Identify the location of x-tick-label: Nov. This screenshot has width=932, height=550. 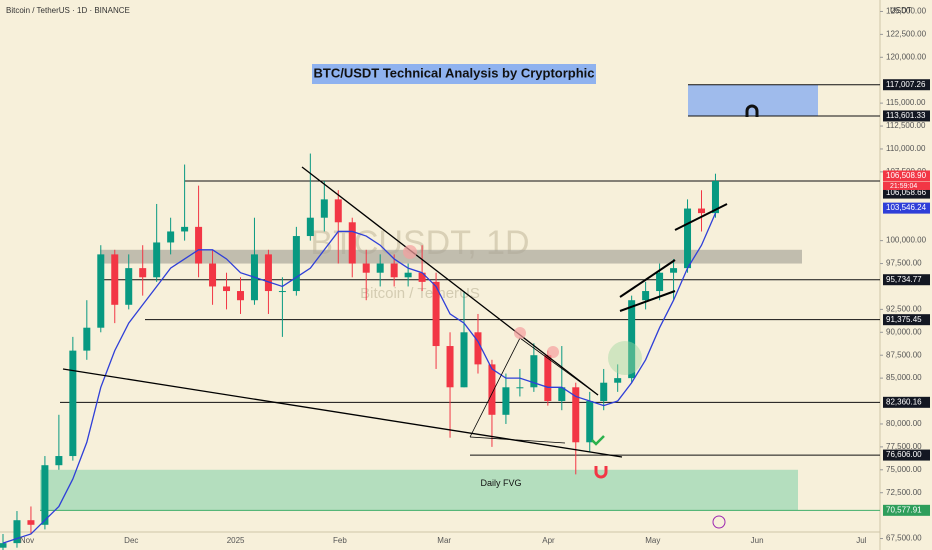
(27, 540).